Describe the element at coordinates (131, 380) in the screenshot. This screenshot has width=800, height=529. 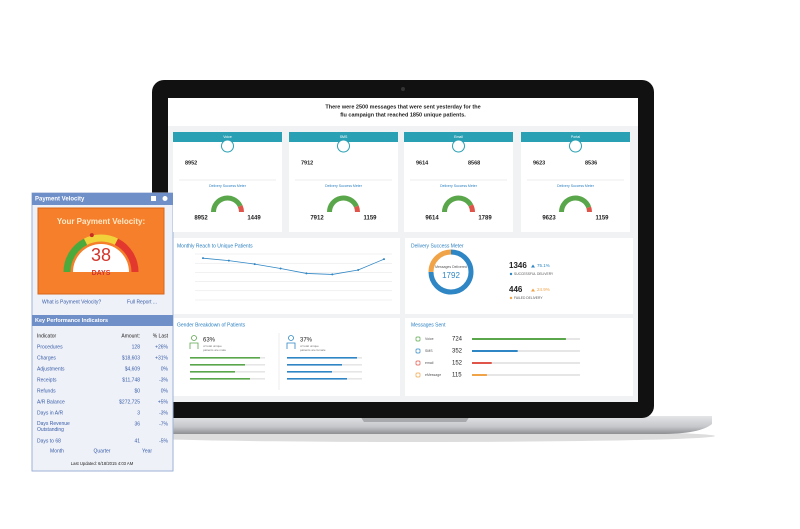
I see `kpi-amount: $11,748` at that location.